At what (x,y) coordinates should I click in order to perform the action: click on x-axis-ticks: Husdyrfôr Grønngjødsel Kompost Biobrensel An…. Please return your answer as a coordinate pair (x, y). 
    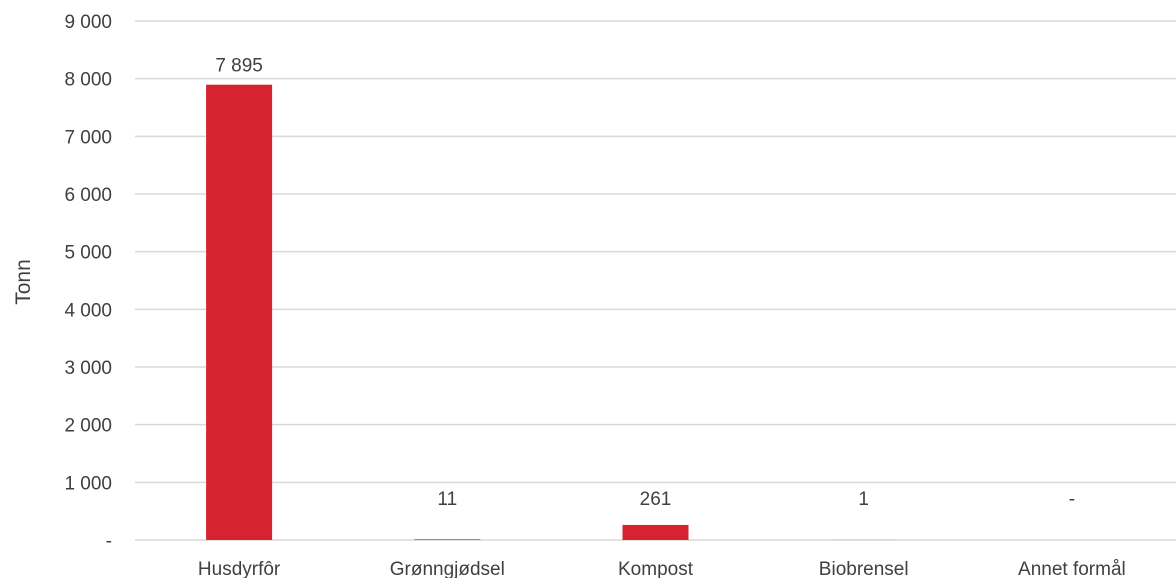
    Looking at the image, I should click on (662, 568).